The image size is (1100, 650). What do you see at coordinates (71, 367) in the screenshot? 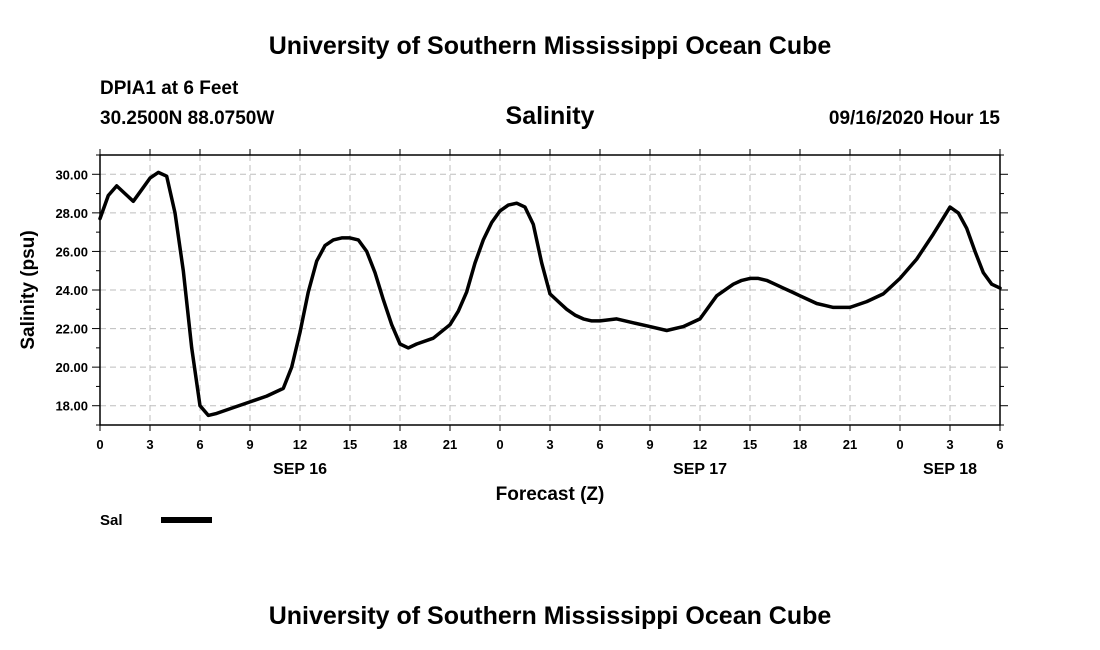
I see `y-tick-label: 20.00` at bounding box center [71, 367].